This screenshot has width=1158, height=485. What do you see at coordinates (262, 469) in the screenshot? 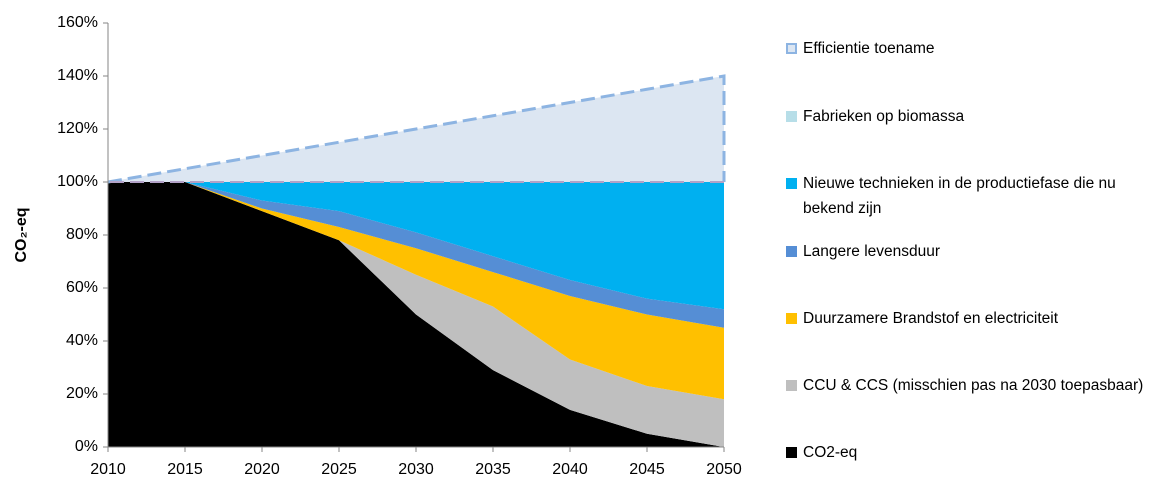
I see `x-tick-label: 2020` at bounding box center [262, 469].